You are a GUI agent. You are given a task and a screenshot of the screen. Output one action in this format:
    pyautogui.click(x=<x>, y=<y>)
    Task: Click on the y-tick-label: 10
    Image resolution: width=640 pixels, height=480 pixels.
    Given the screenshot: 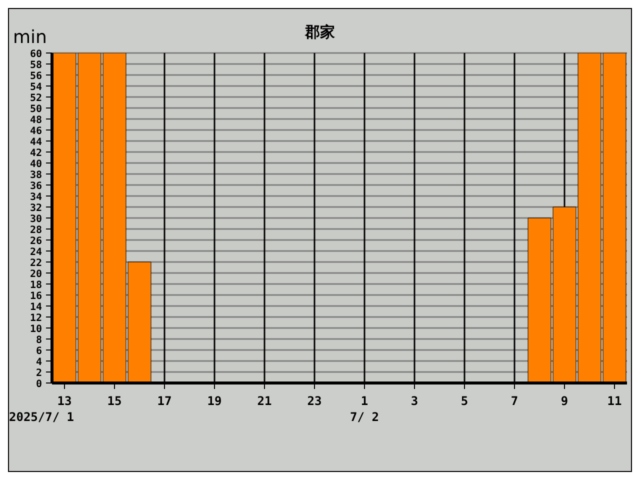 What is the action you would take?
    pyautogui.click(x=36, y=329)
    